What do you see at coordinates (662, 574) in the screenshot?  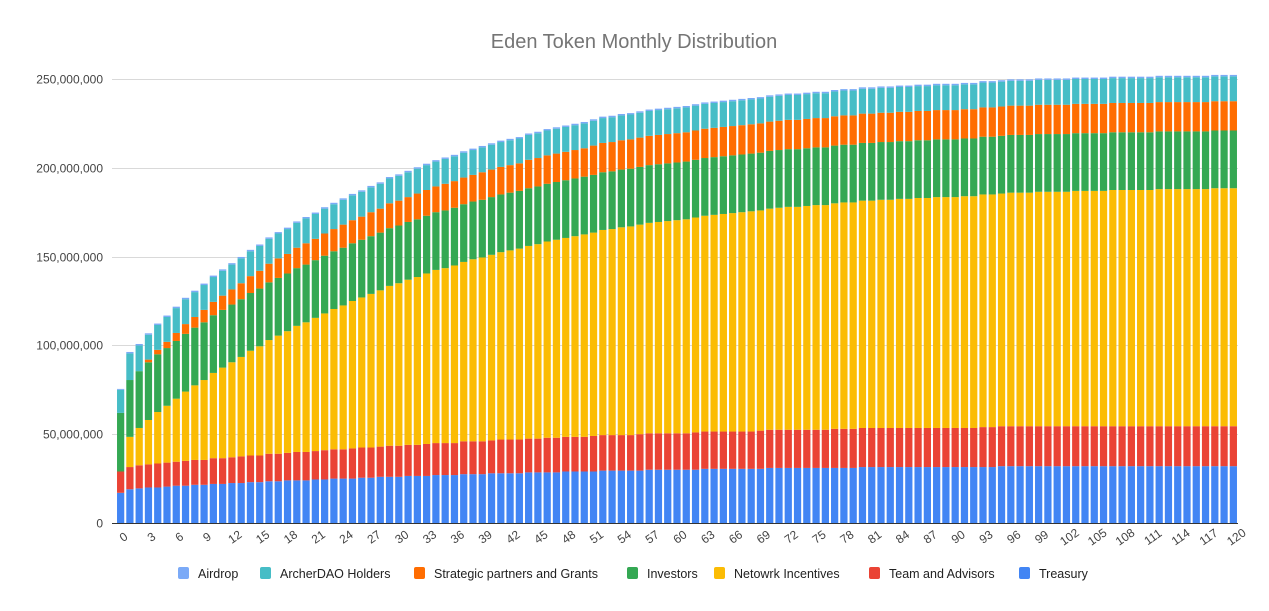 I see `legend-item-investors: Investors` at bounding box center [662, 574].